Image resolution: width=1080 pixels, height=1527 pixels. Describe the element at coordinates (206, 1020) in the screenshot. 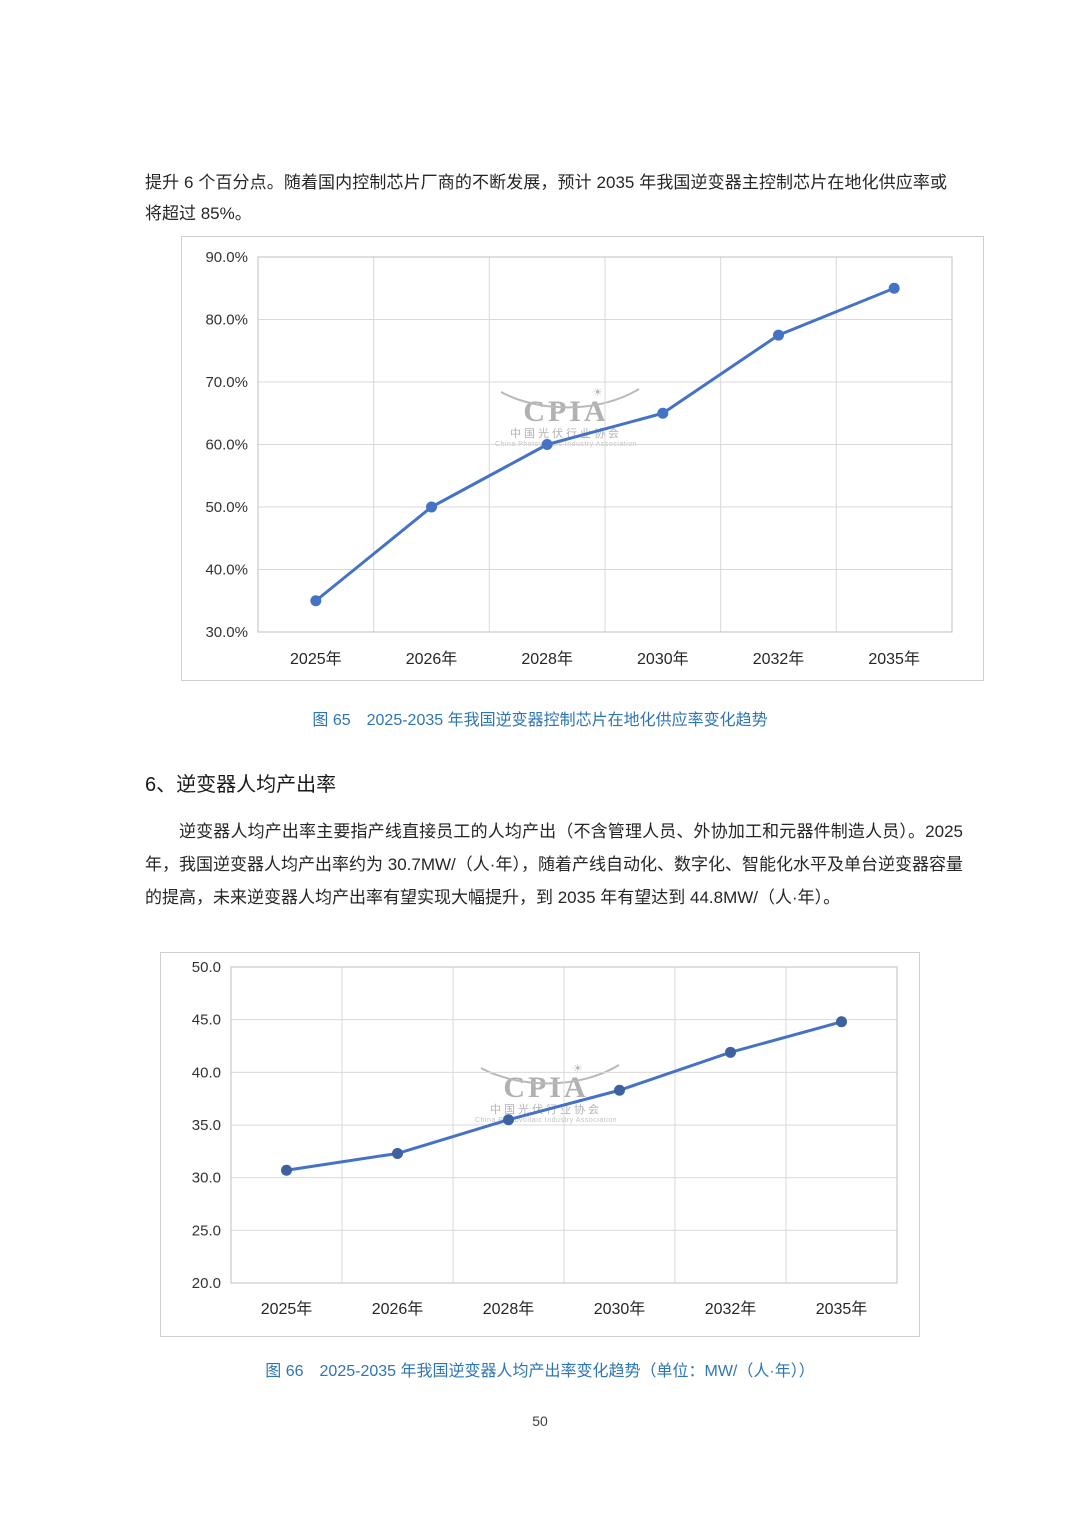

I see `svg-text: 45.0` at that location.